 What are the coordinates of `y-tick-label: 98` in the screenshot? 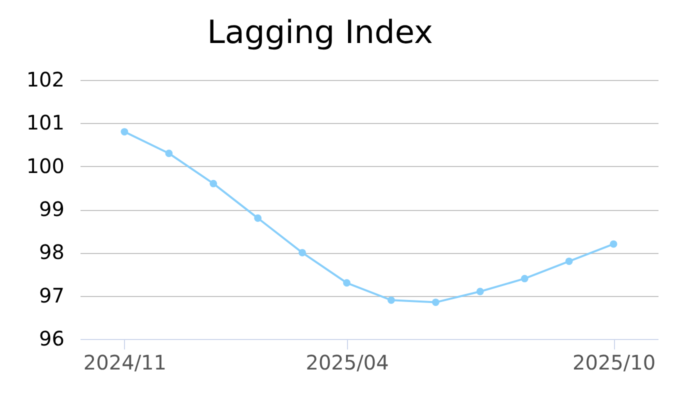 It's located at (51, 252).